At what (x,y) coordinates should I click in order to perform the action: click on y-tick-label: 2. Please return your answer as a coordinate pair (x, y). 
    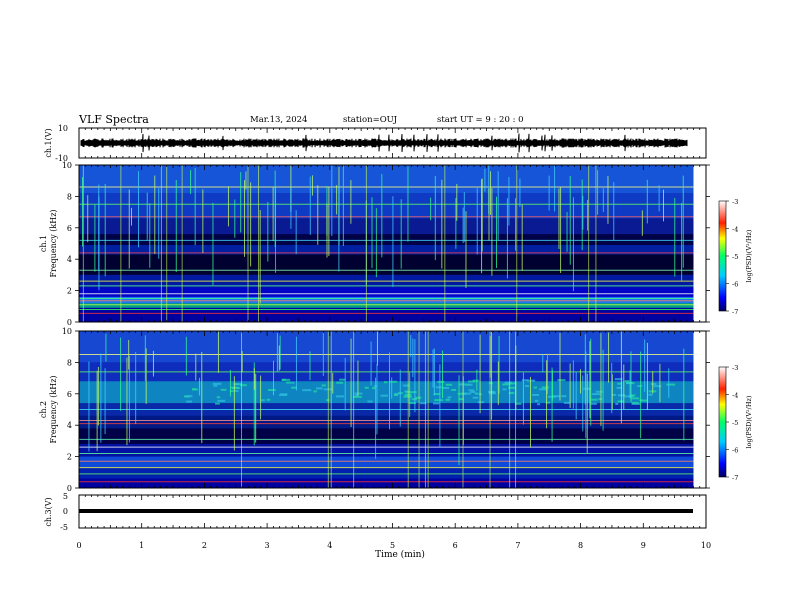
    Looking at the image, I should click on (69, 457).